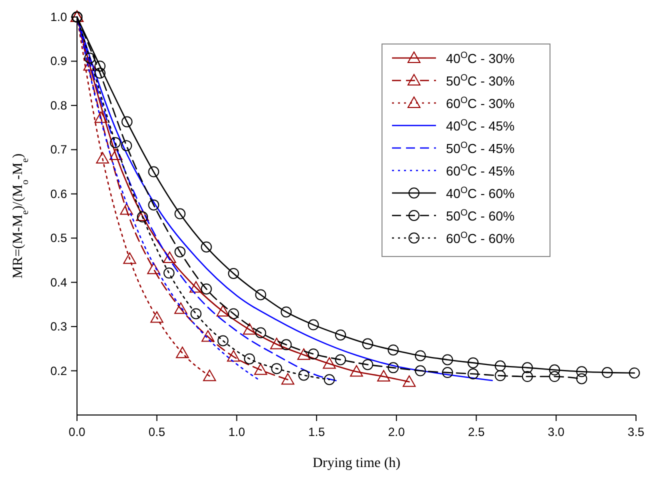 This screenshot has width=659, height=484. Describe the element at coordinates (480, 58) in the screenshot. I see `legend-label: 40$^{O}$C - 30%` at that location.